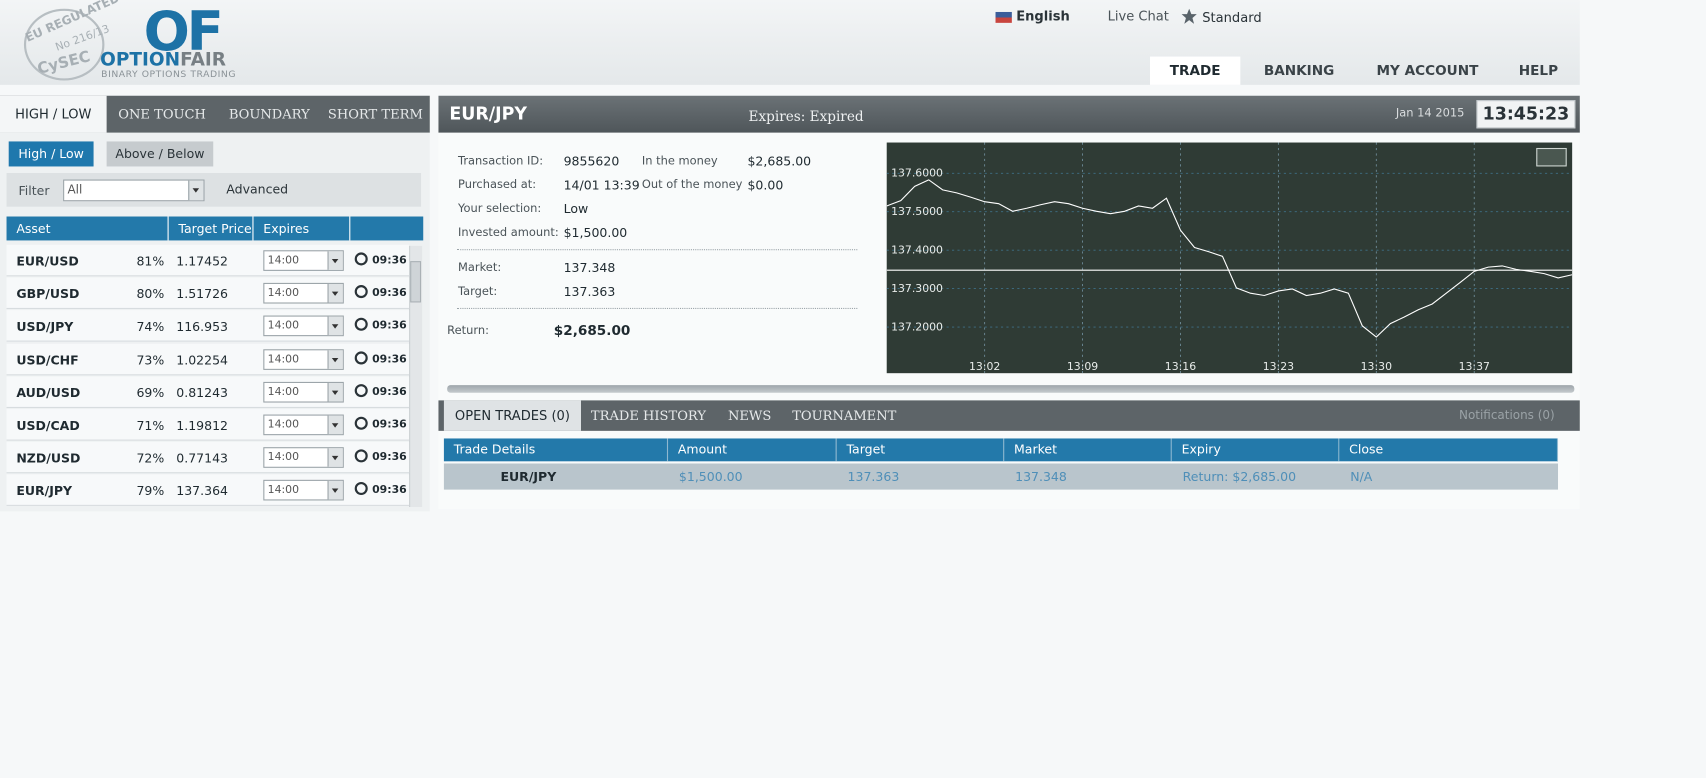 The height and width of the screenshot is (778, 1706). I want to click on logo-option: OPTION, so click(140, 59).